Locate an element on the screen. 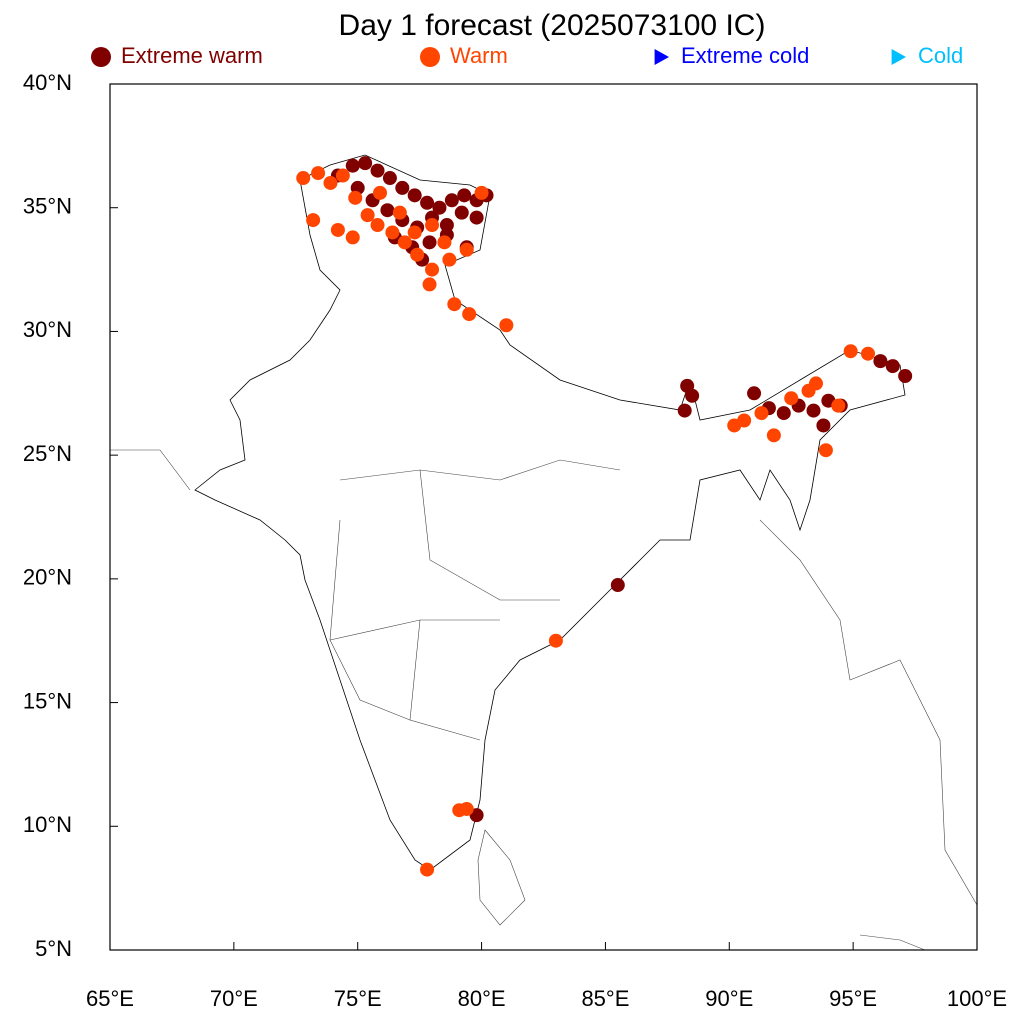 Image resolution: width=1024 pixels, height=1029 pixels. y-tick-label: 25°N is located at coordinates (47, 453).